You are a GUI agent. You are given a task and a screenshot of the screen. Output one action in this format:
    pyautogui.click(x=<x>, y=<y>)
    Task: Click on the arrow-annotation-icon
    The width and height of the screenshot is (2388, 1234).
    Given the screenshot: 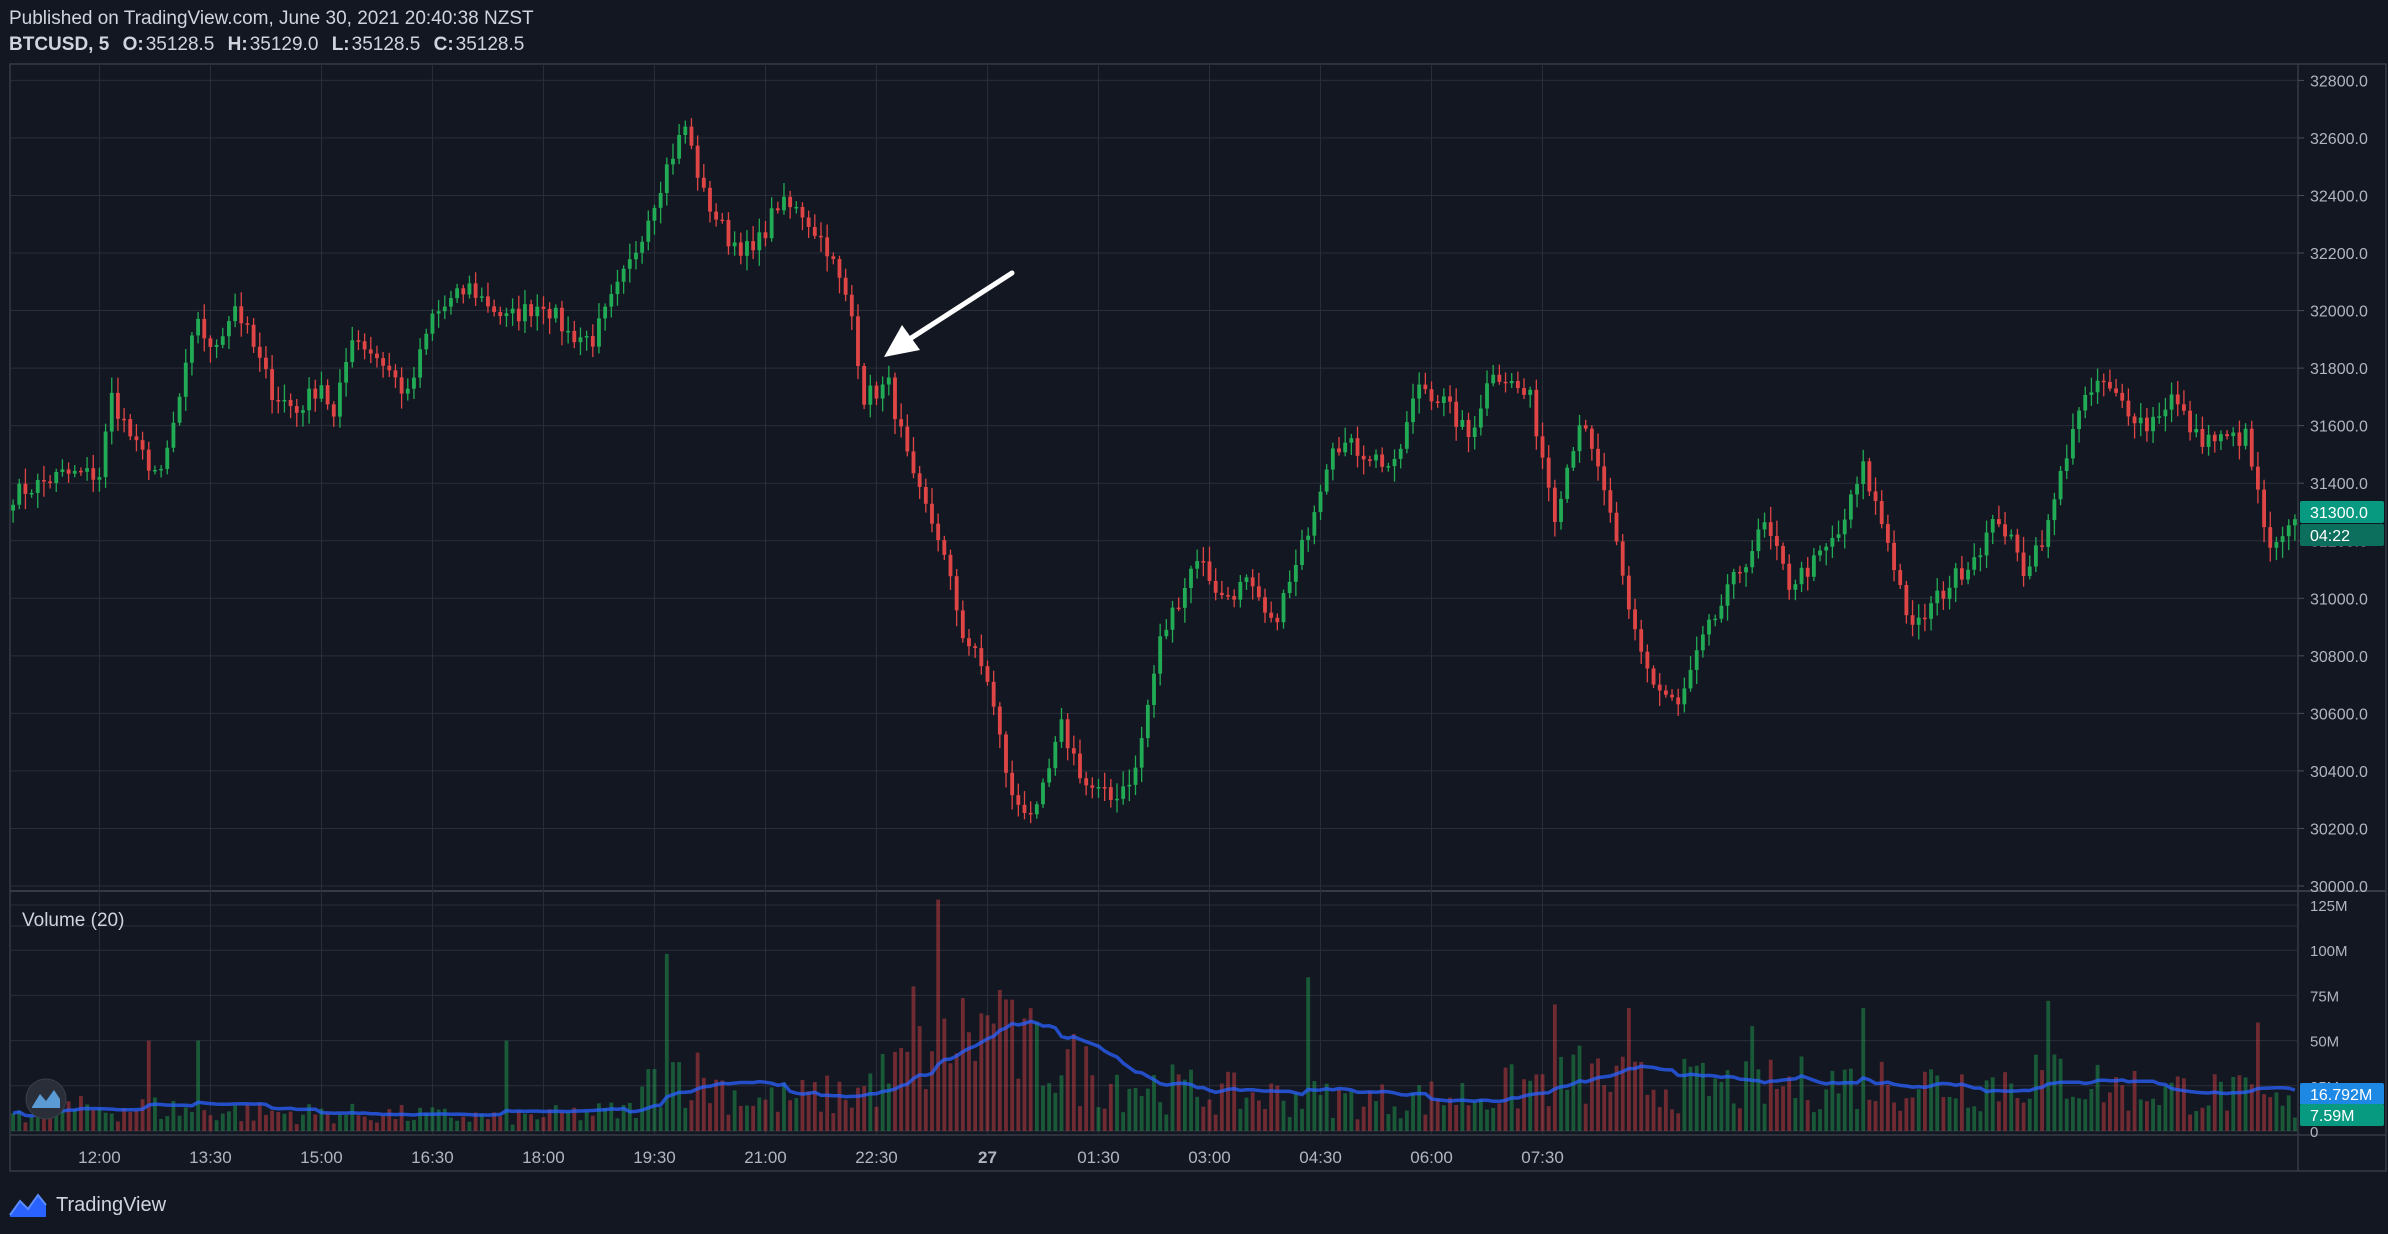 What is the action you would take?
    pyautogui.click(x=949, y=313)
    